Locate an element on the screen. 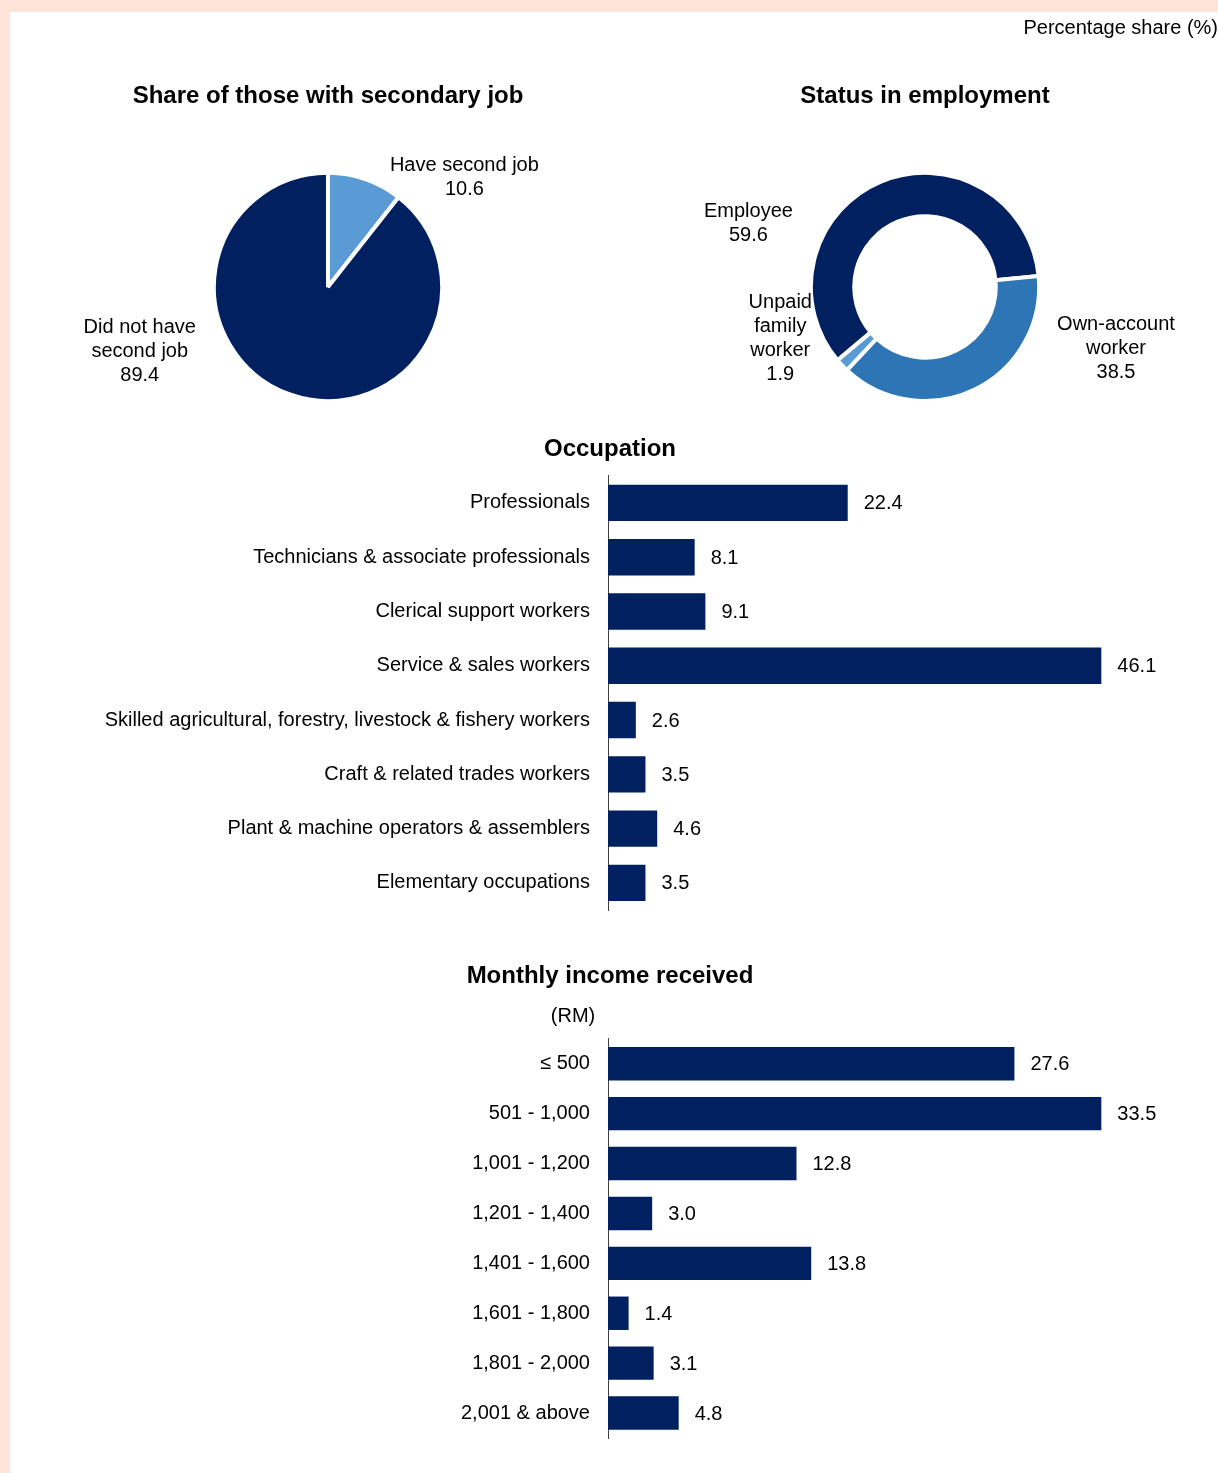 The height and width of the screenshot is (1473, 1218). chart-title: Monthly income received is located at coordinates (610, 975).